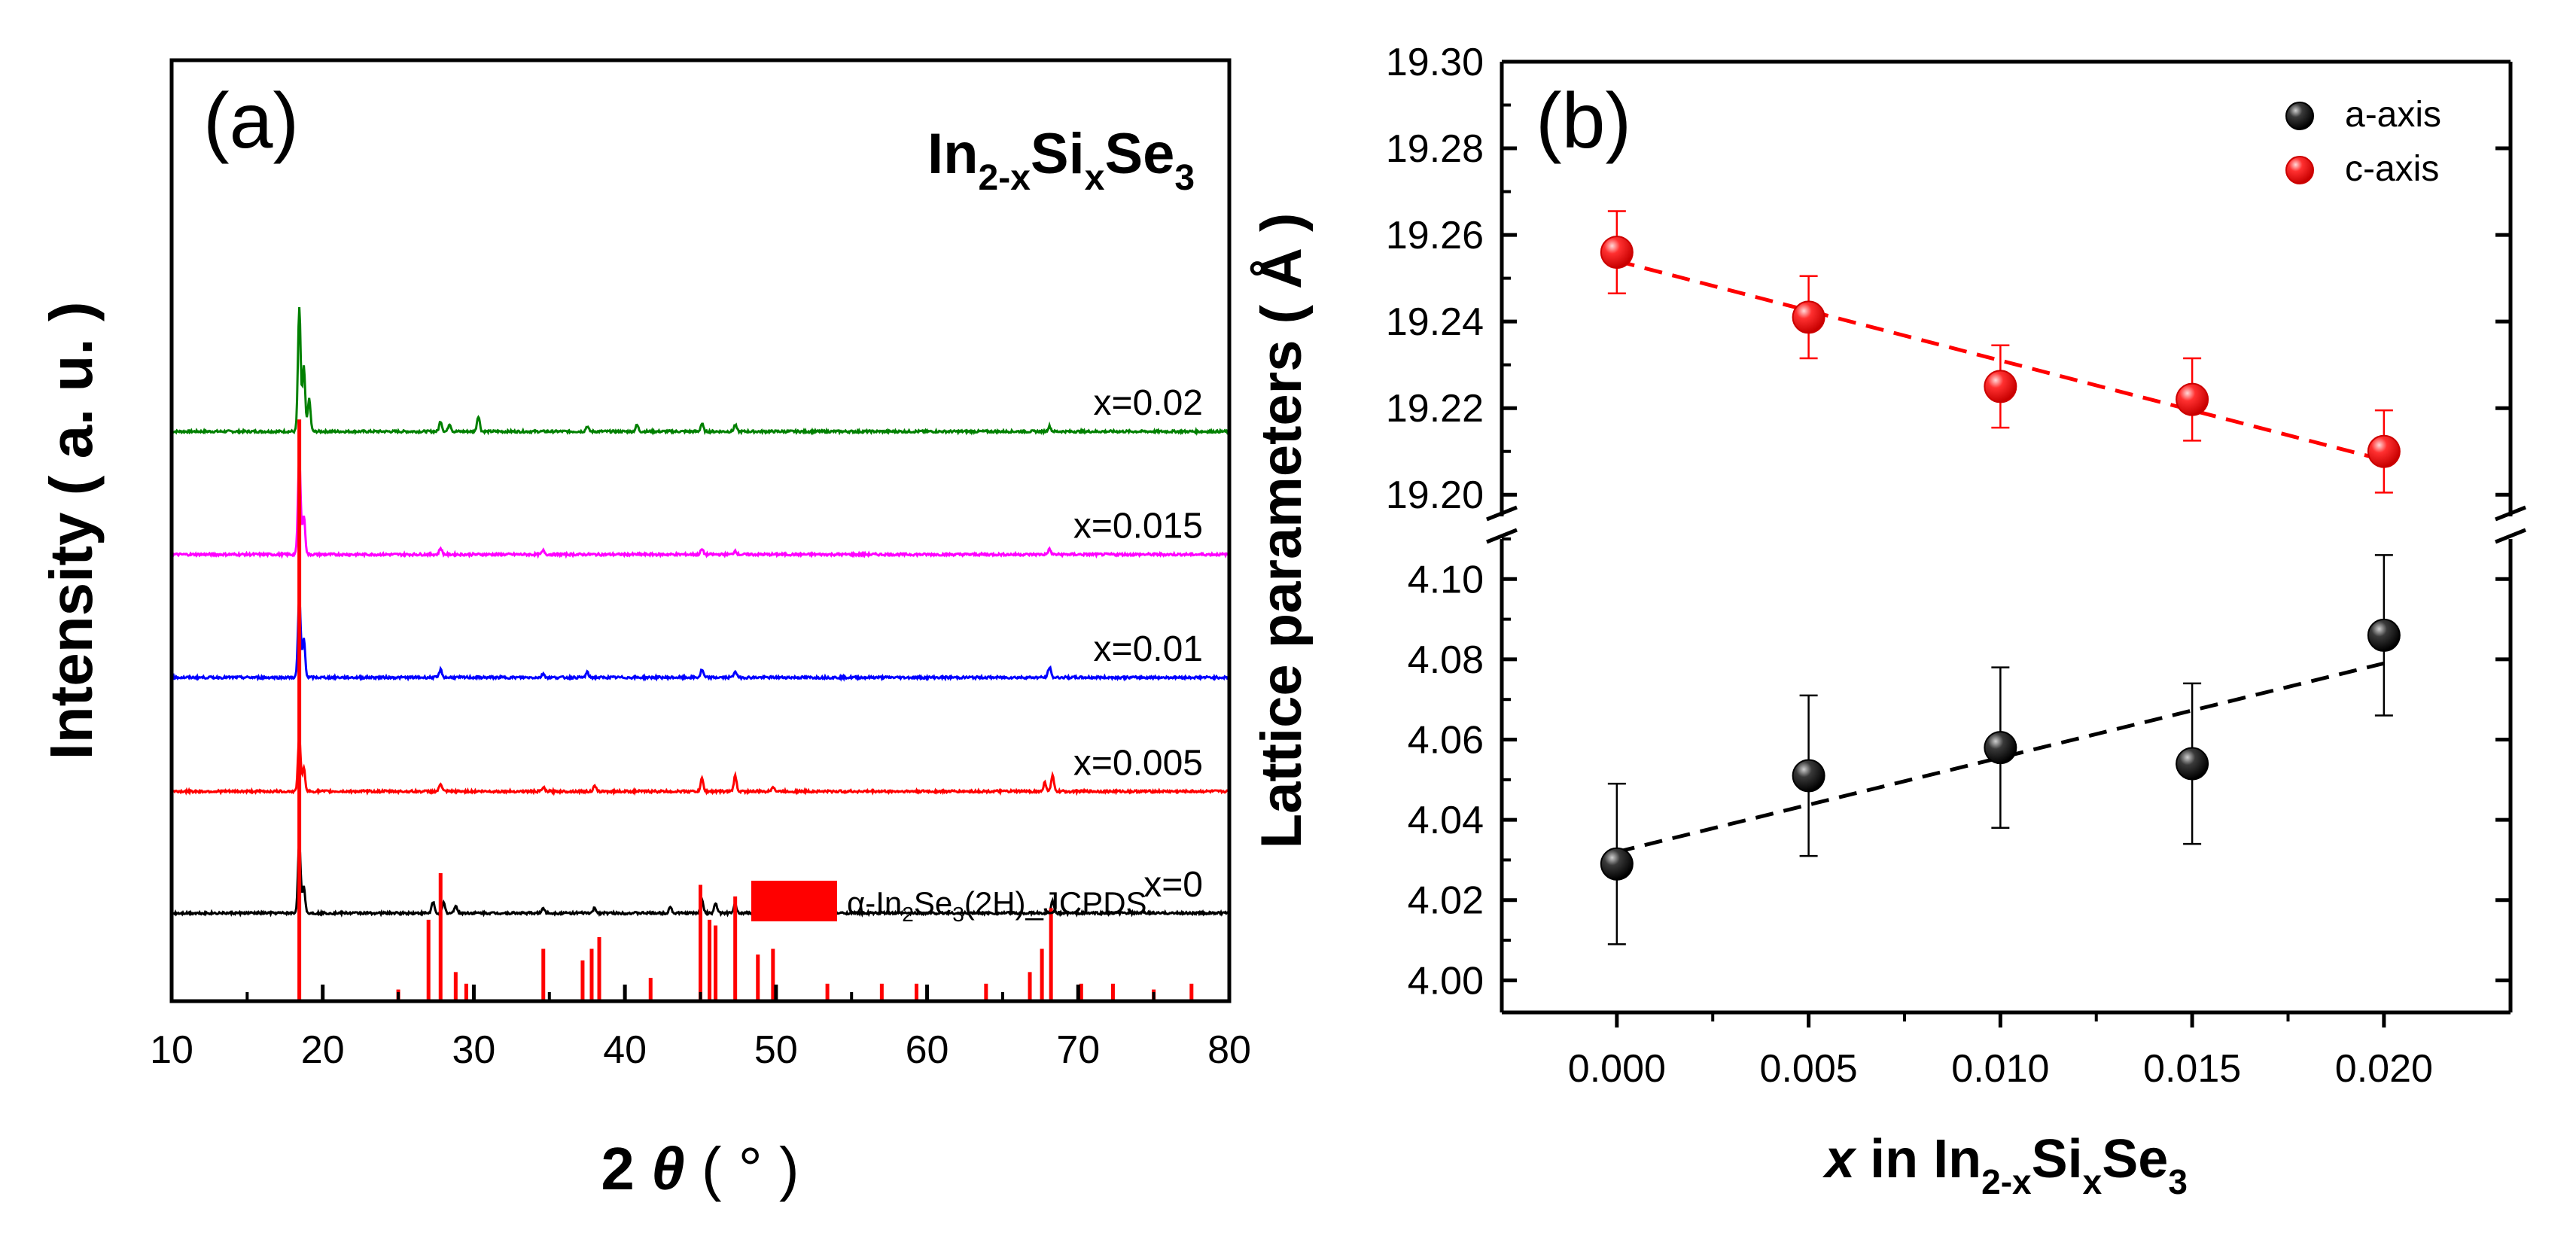 The height and width of the screenshot is (1236, 2576). Describe the element at coordinates (776, 1050) in the screenshot. I see `x-tick-label: 50` at that location.